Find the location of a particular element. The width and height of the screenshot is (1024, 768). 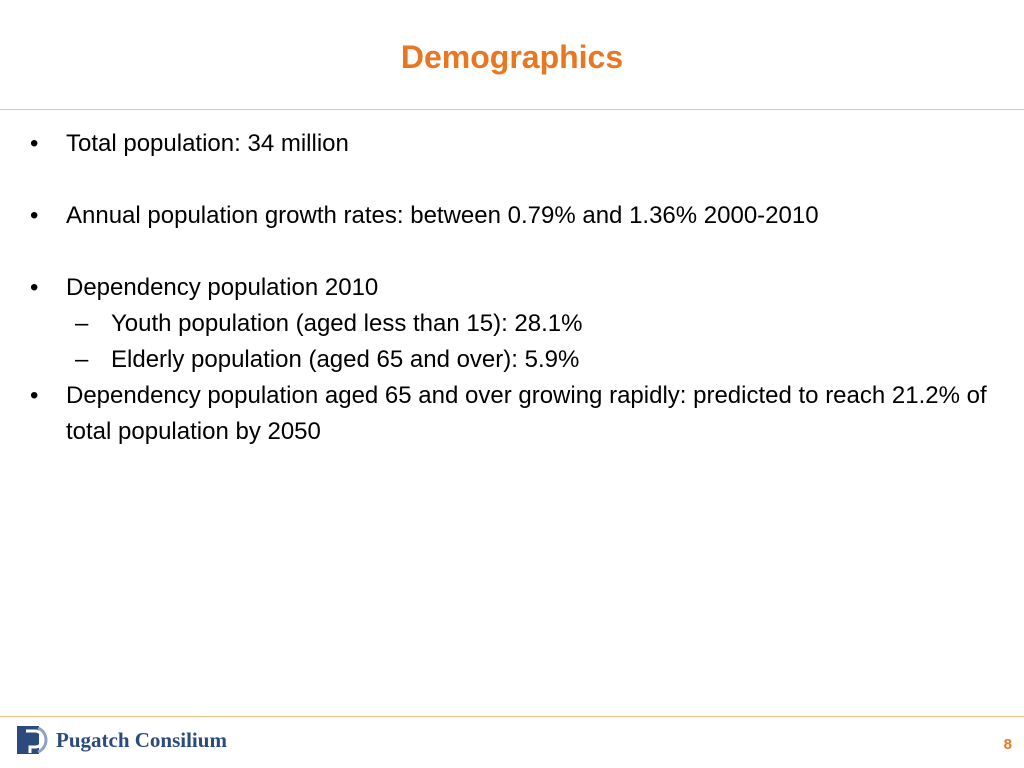

pugatch-consilium-logo-icon is located at coordinates (32, 740).